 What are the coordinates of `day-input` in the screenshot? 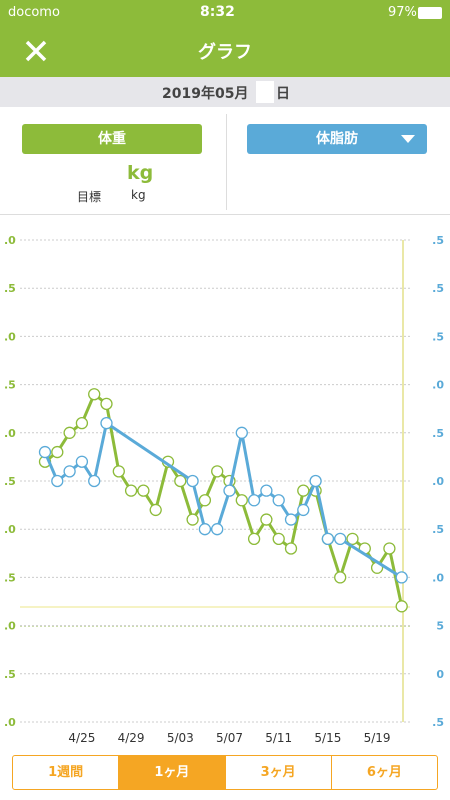 It's located at (265, 92).